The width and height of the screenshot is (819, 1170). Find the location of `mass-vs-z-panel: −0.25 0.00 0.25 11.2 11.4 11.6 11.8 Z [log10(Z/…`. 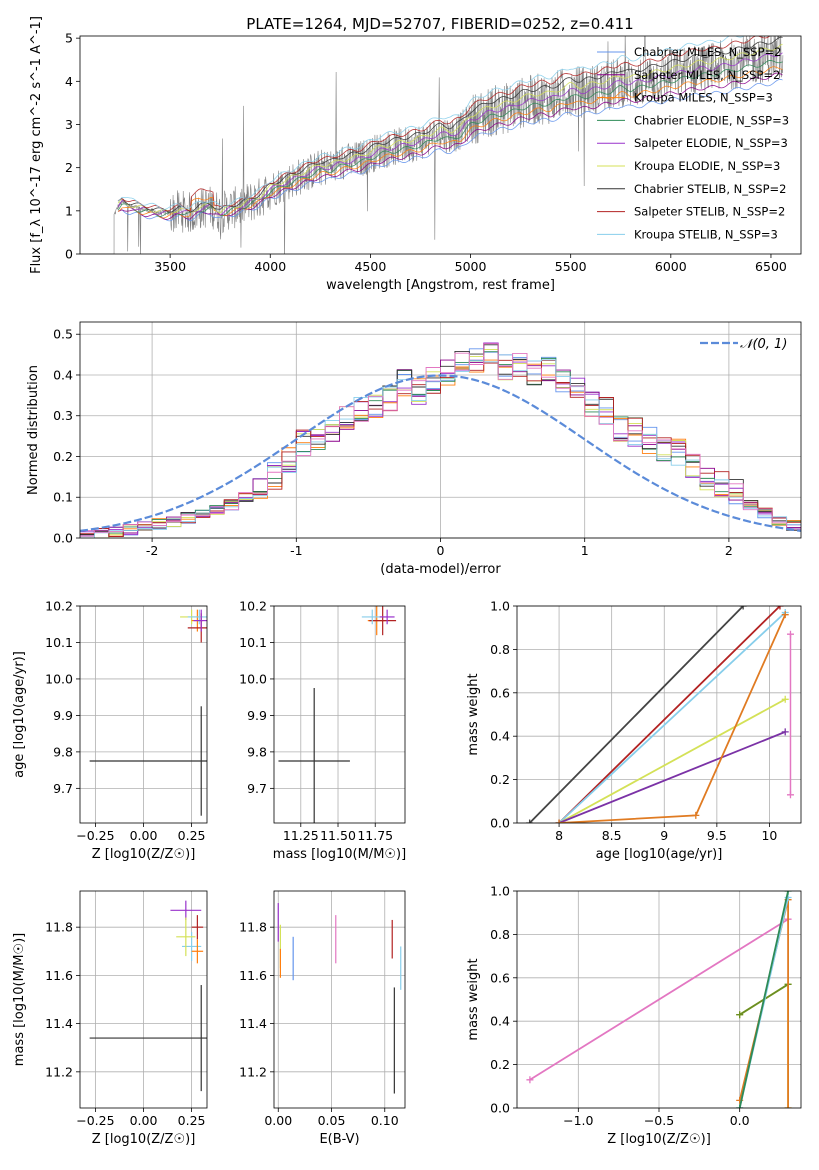

mass-vs-z-panel: −0.25 0.00 0.25 11.2 11.4 11.6 11.8 Z [log10(Z/… is located at coordinates (110, 1018).